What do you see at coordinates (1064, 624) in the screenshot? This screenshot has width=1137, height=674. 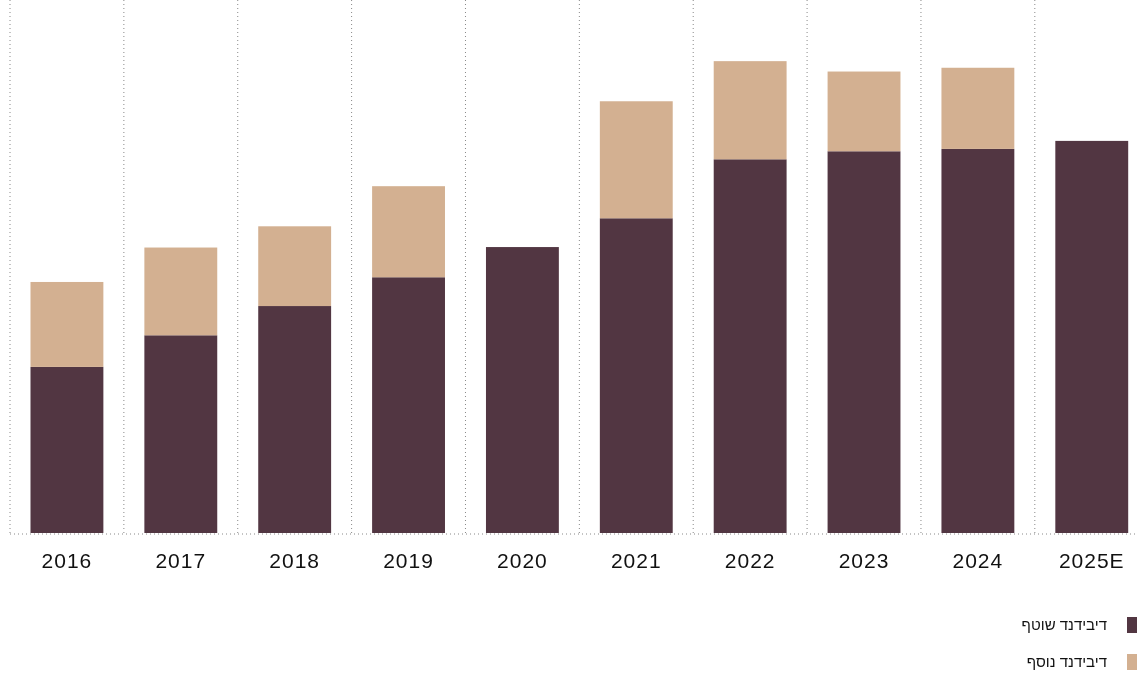 I see `legend-label: דיבידנד שוטף` at bounding box center [1064, 624].